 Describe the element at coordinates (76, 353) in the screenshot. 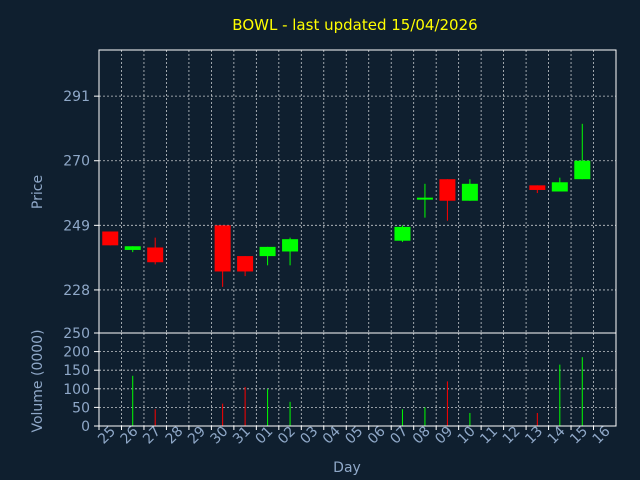

I see `volume-tick-label: 200` at that location.